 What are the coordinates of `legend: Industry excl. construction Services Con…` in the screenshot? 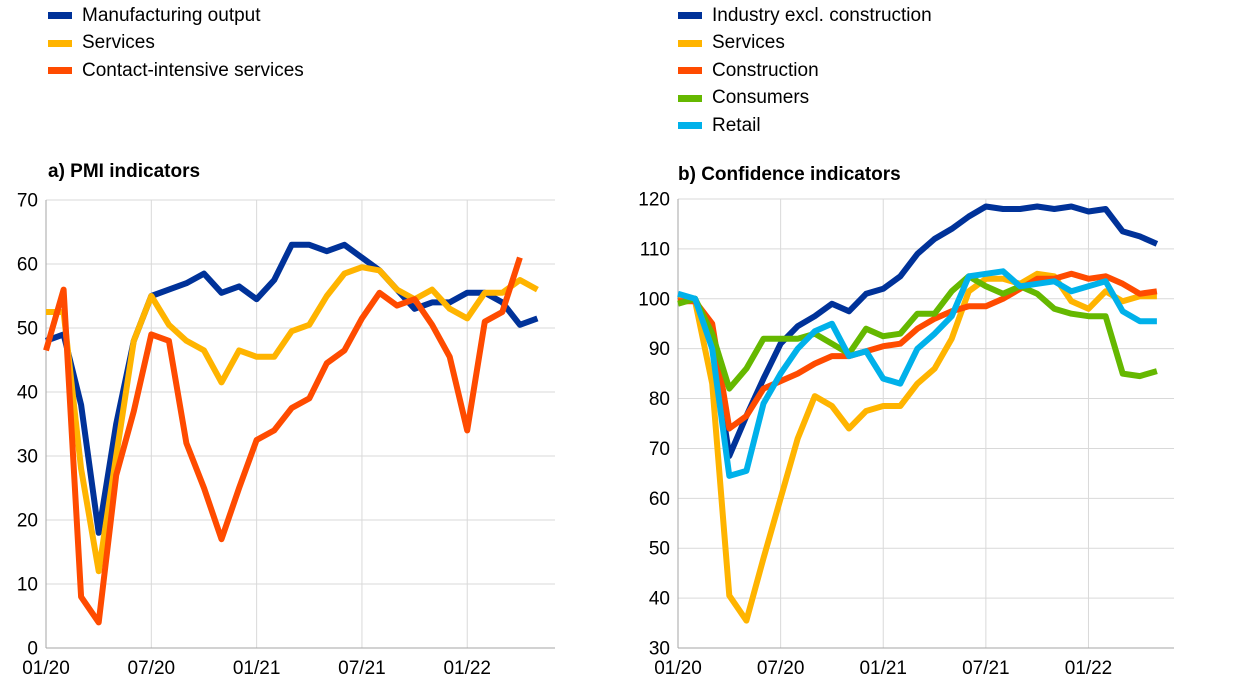 It's located at (805, 71).